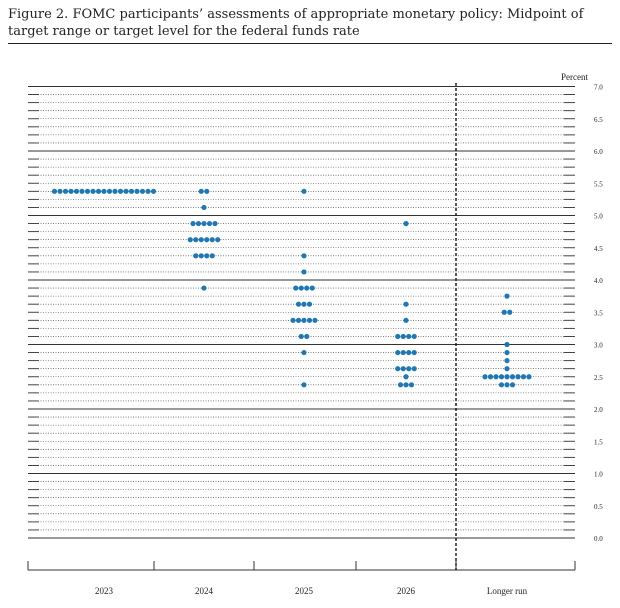 The image size is (620, 608). I want to click on x-tick-label: 2024, so click(204, 591).